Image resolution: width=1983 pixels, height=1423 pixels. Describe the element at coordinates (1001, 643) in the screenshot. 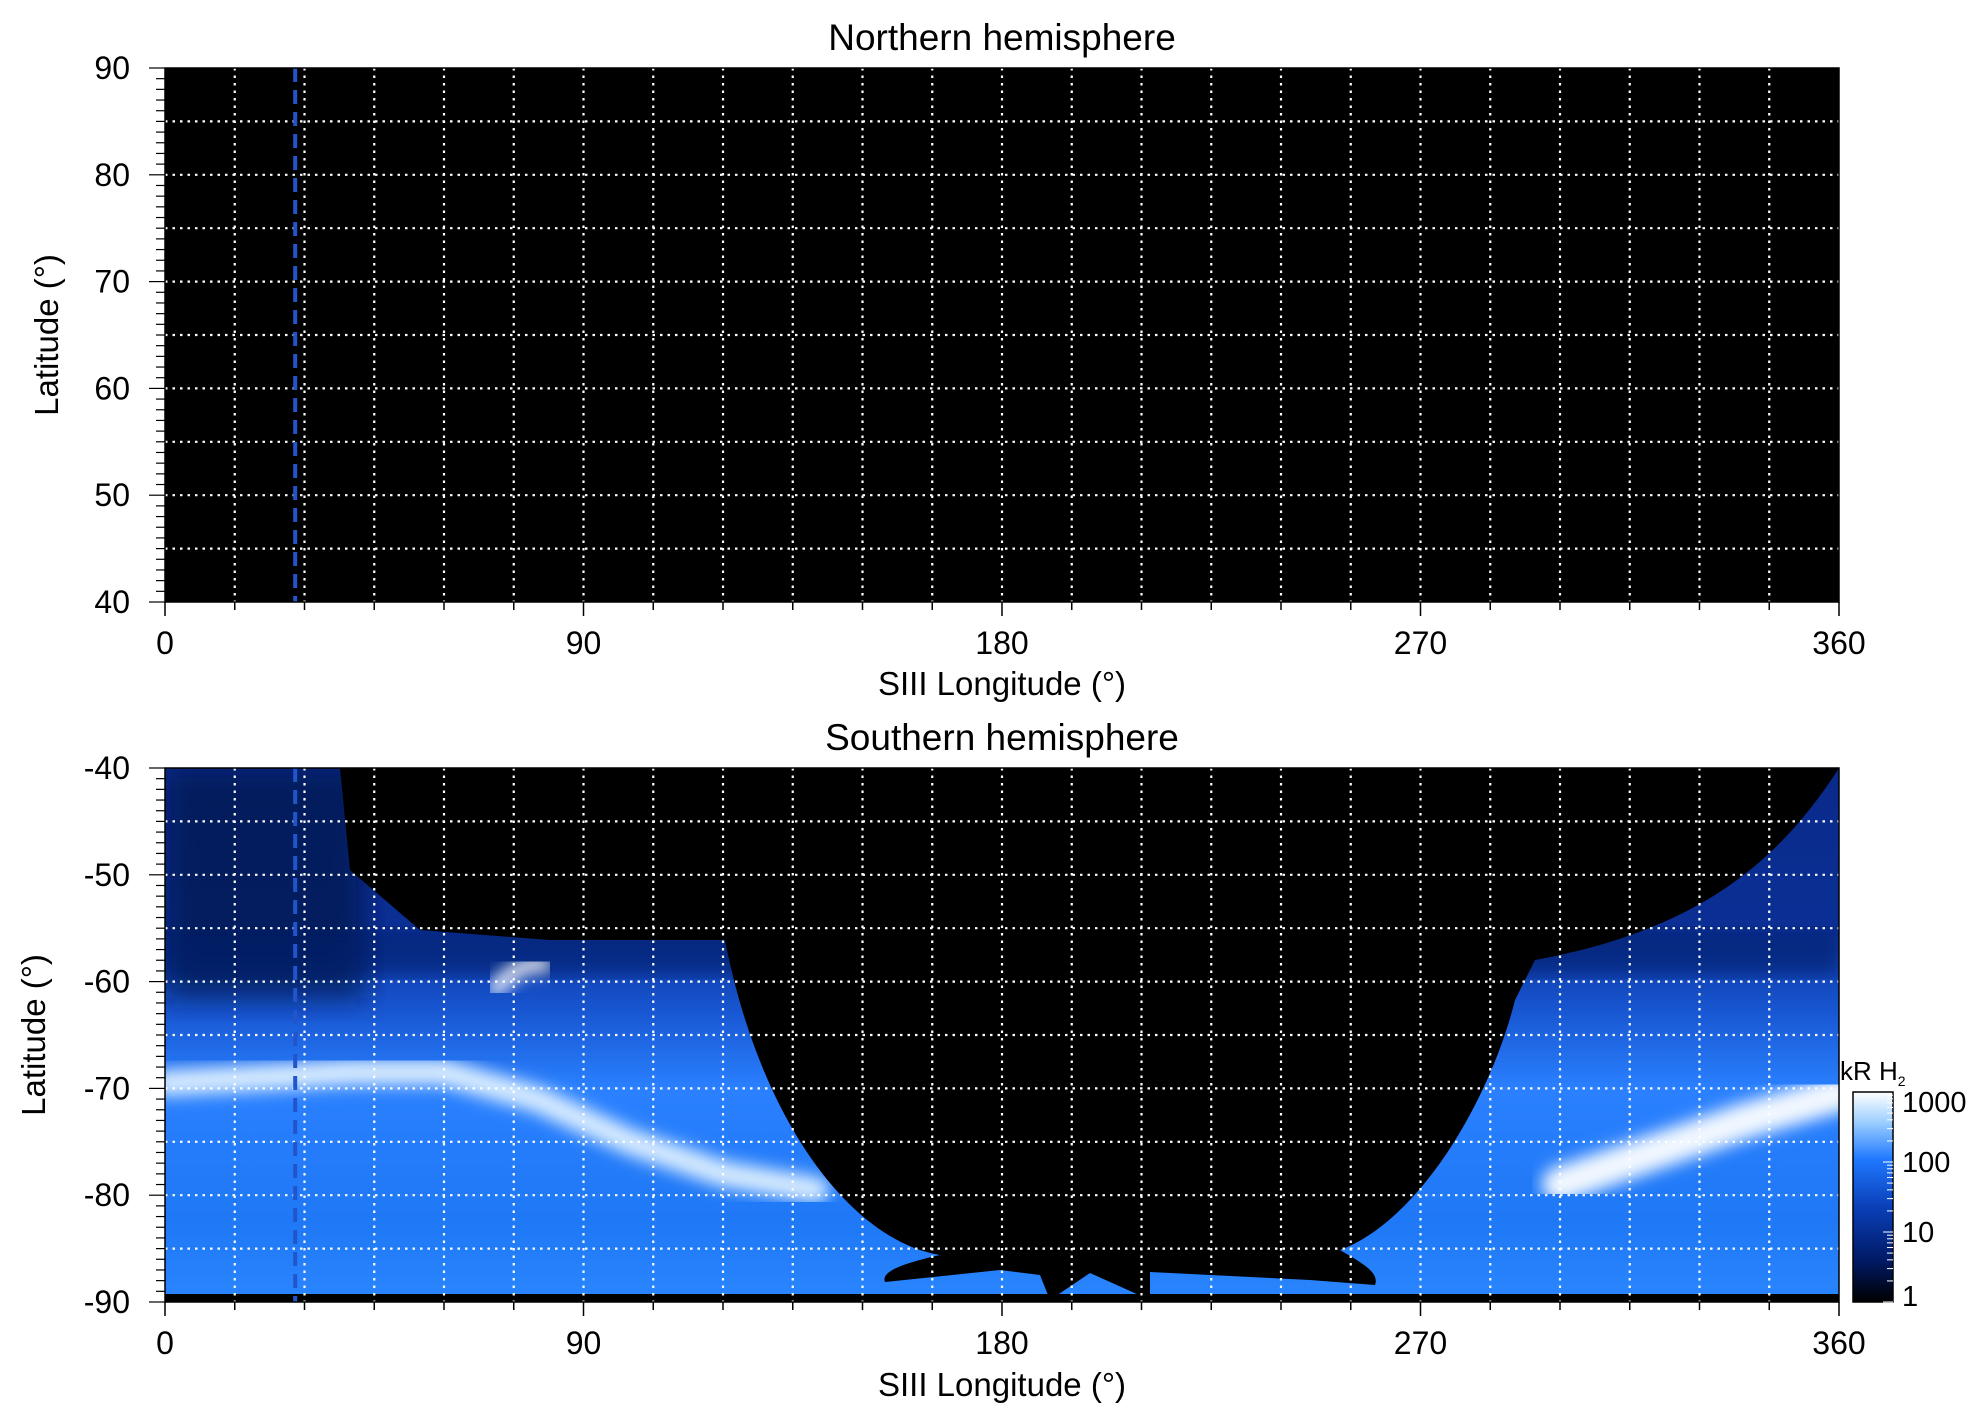

I see `north-x-tick-label: 180` at that location.